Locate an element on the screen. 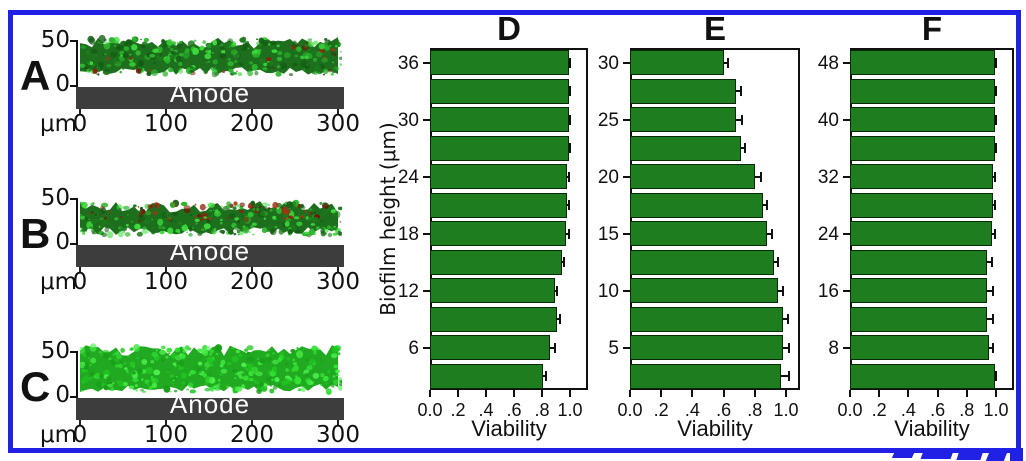 The width and height of the screenshot is (1026, 461). panel-label-a: A is located at coordinates (35, 75).